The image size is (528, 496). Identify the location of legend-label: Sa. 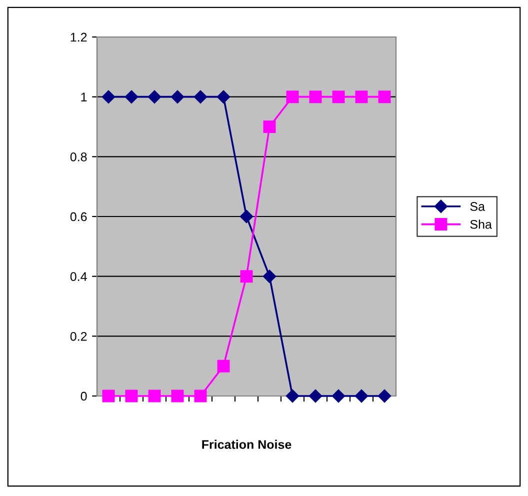
(477, 206).